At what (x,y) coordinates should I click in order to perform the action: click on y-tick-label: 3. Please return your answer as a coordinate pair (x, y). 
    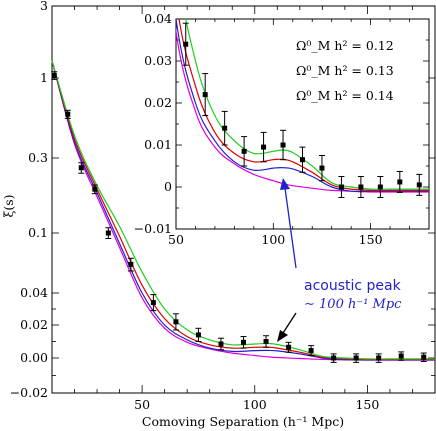
    Looking at the image, I should click on (44, 6).